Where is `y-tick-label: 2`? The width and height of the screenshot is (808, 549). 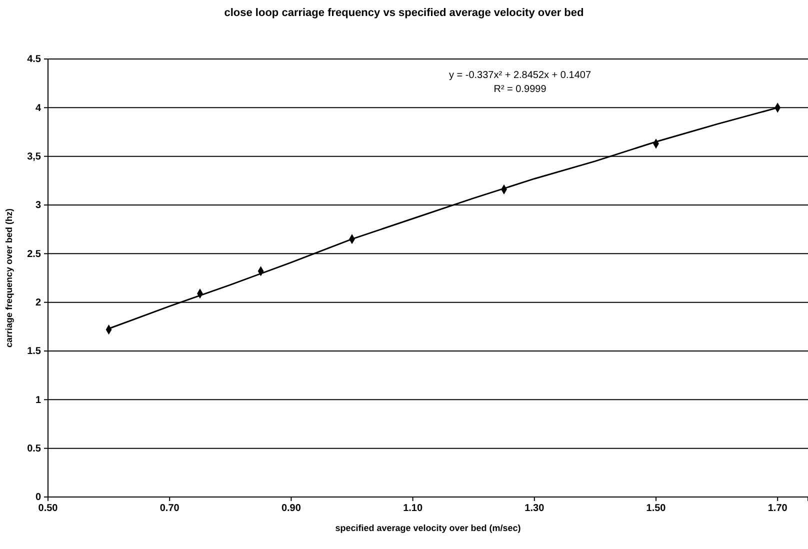 y-tick-label: 2 is located at coordinates (38, 303).